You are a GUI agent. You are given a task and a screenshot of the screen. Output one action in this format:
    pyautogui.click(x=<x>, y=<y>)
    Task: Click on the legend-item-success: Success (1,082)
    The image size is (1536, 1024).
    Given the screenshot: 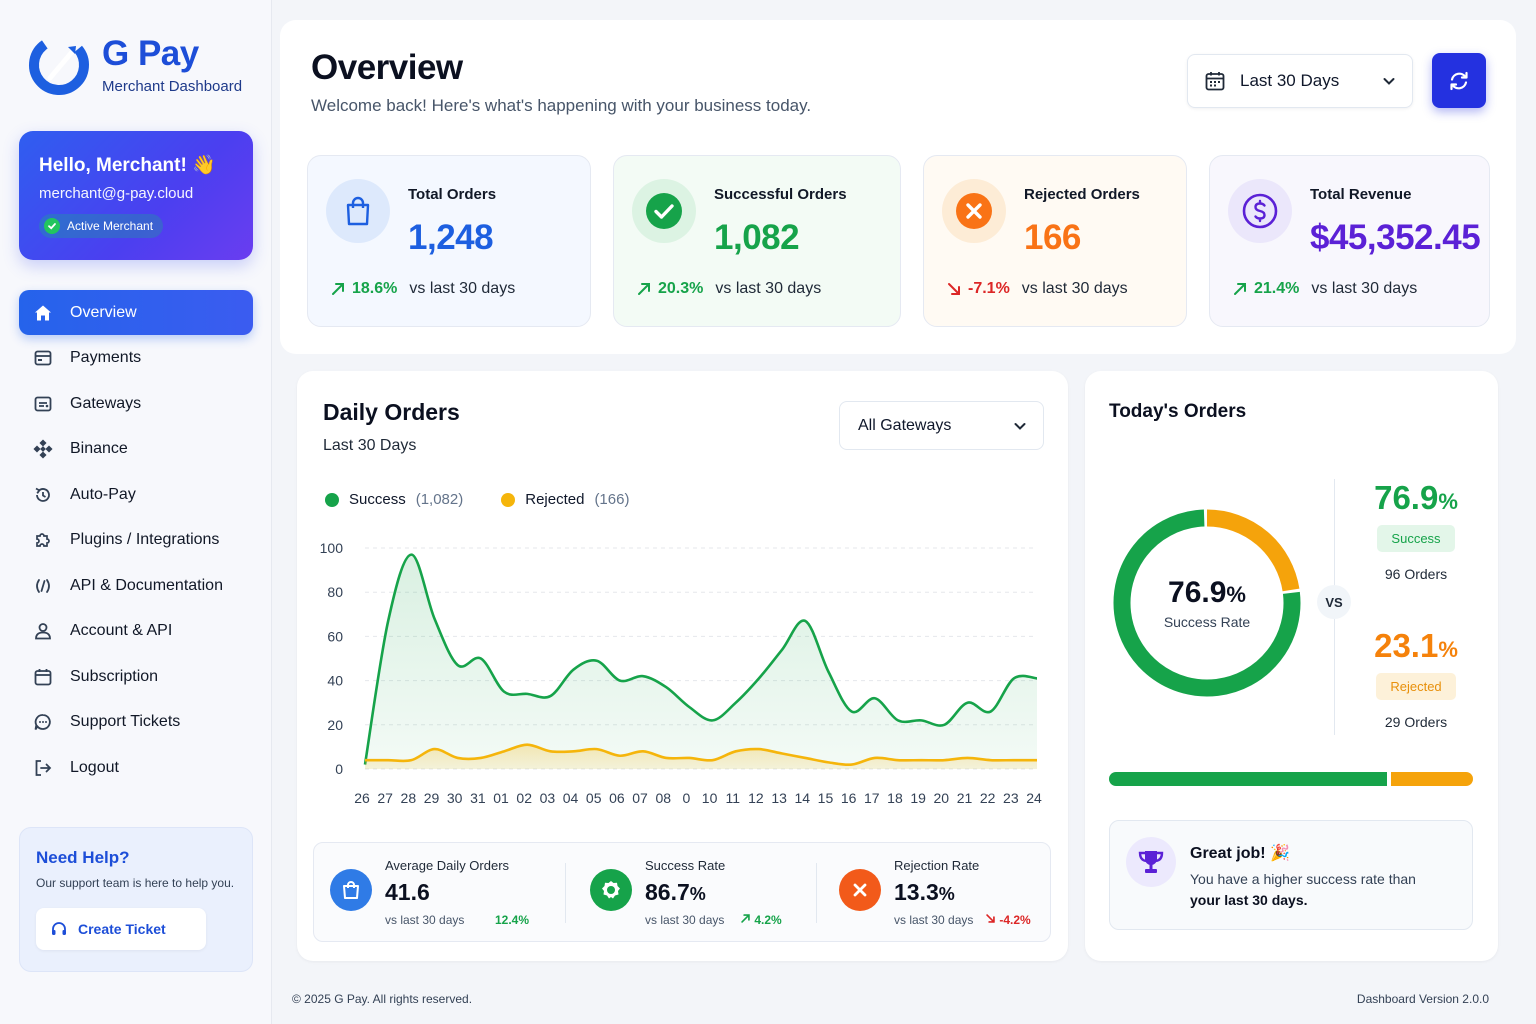 What is the action you would take?
    pyautogui.click(x=394, y=499)
    